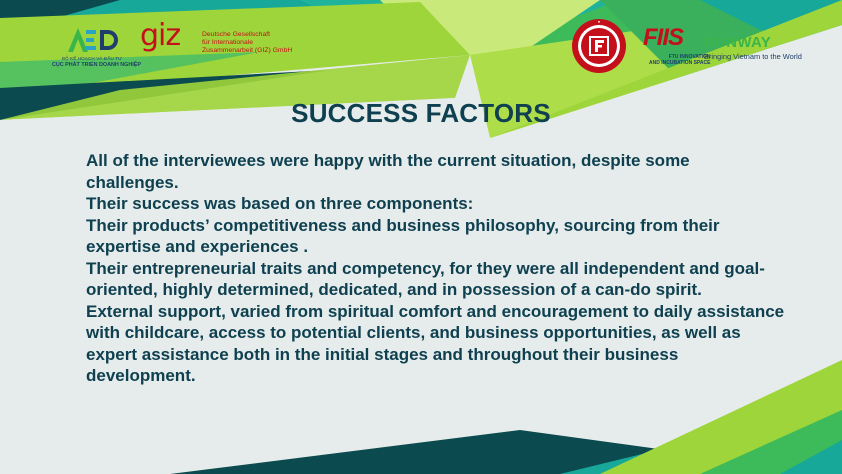 The width and height of the screenshot is (842, 474). Describe the element at coordinates (771, 442) in the screenshot. I see `bg-bottom-green` at that location.